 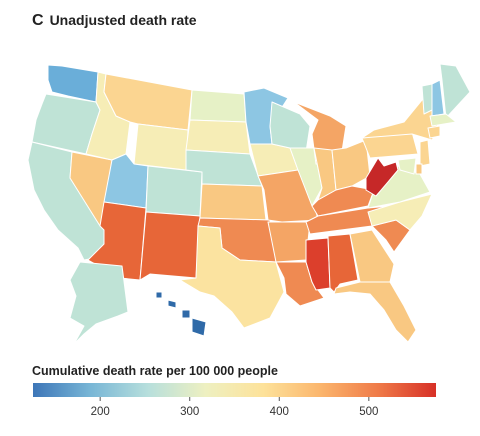 I want to click on state-georgia, so click(x=372, y=256).